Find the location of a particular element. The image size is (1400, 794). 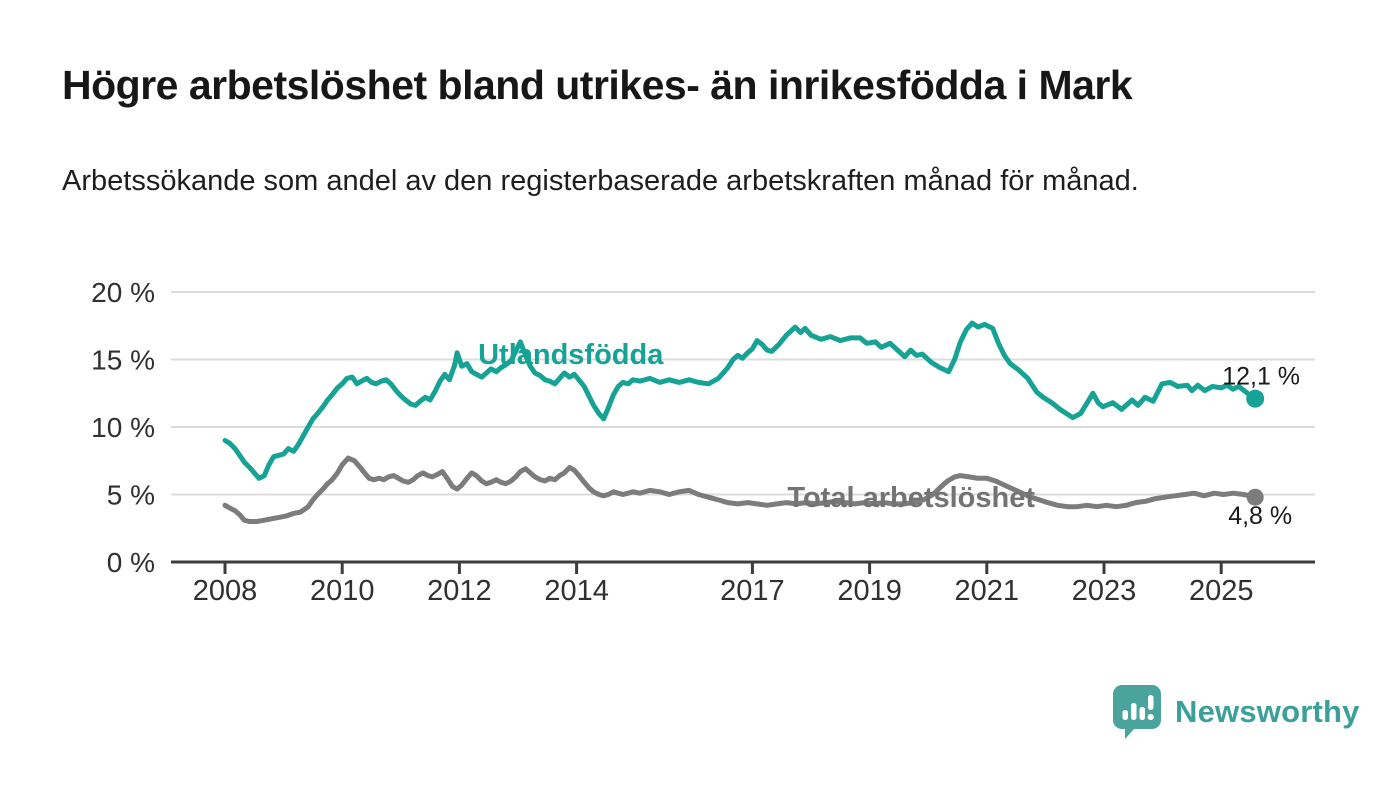

newsworthy-logo: Newsworthy is located at coordinates (1236, 712).